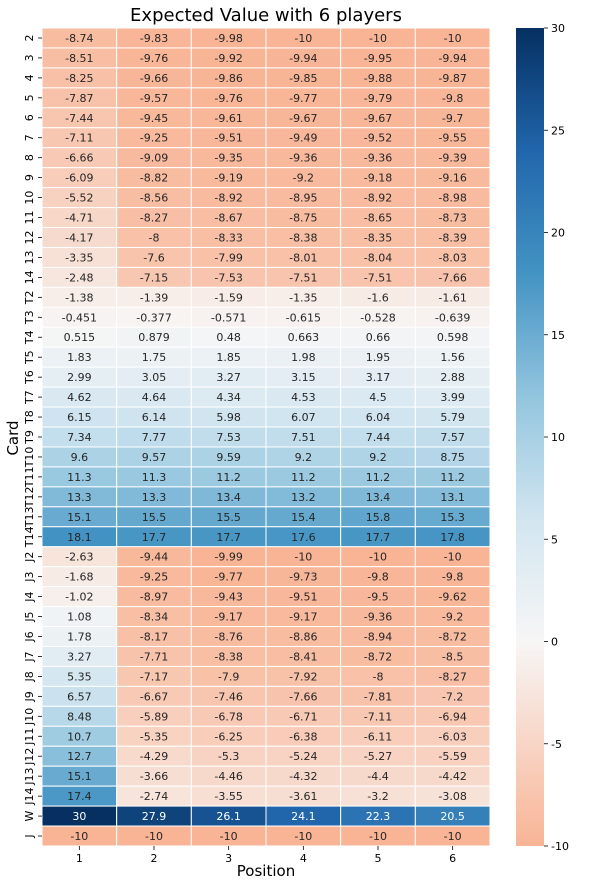 This screenshot has height=885, width=593. What do you see at coordinates (378, 696) in the screenshot?
I see `cell-value-label: -7.81` at bounding box center [378, 696].